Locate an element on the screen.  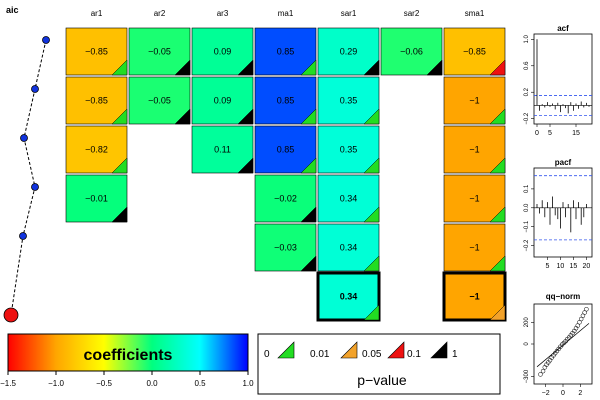
heatmap-cell: −0.02 is located at coordinates (285, 198).